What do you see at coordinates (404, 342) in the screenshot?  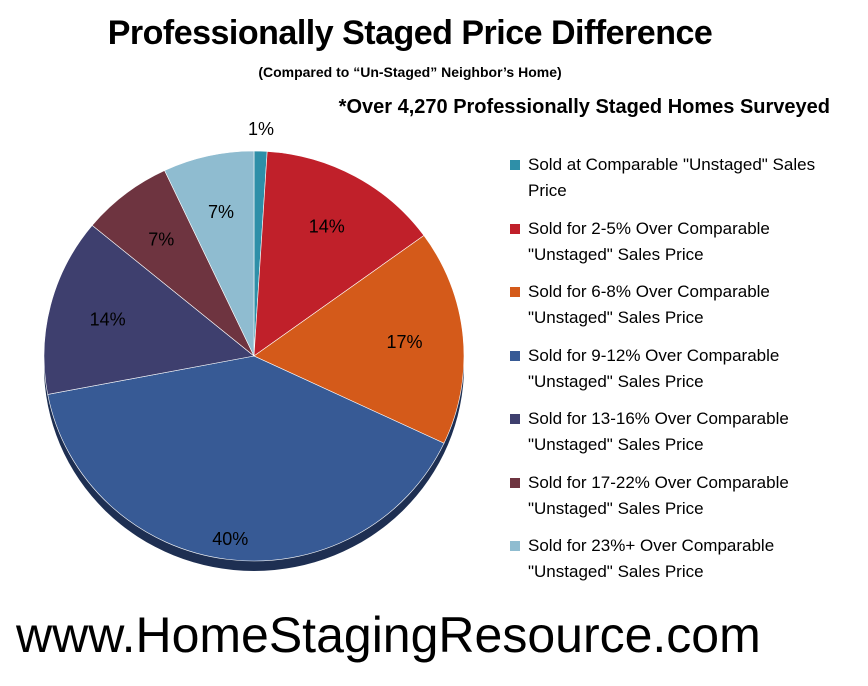 I see `pie-label-3: 17%` at bounding box center [404, 342].